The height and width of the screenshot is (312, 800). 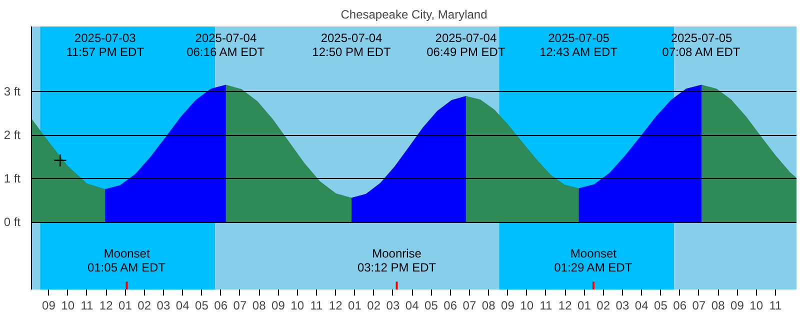 What do you see at coordinates (414, 15) in the screenshot?
I see `chart-title: Chesapeake City, Maryland` at bounding box center [414, 15].